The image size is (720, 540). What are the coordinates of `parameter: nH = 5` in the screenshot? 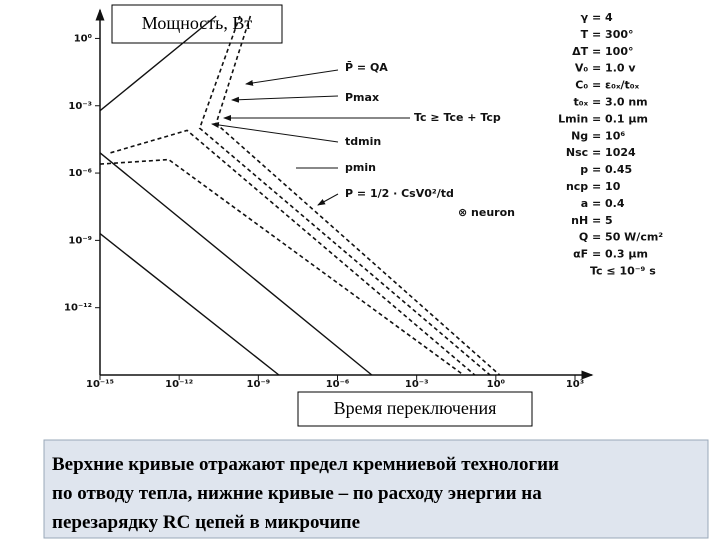 It's located at (592, 220).